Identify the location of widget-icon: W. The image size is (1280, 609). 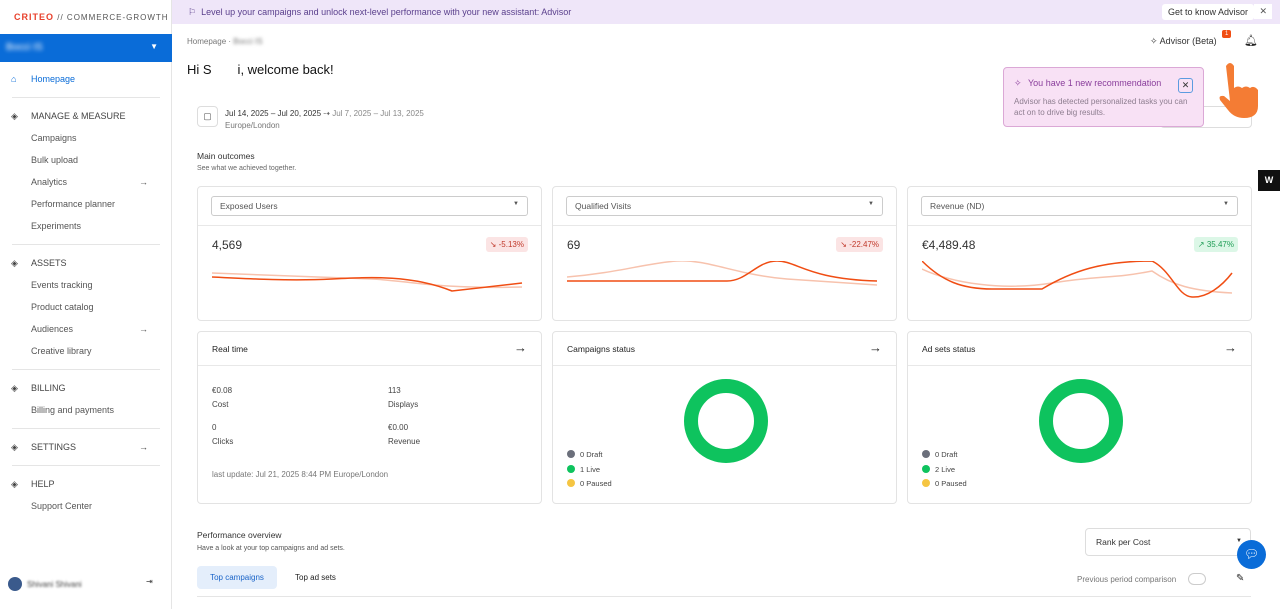
(1269, 180).